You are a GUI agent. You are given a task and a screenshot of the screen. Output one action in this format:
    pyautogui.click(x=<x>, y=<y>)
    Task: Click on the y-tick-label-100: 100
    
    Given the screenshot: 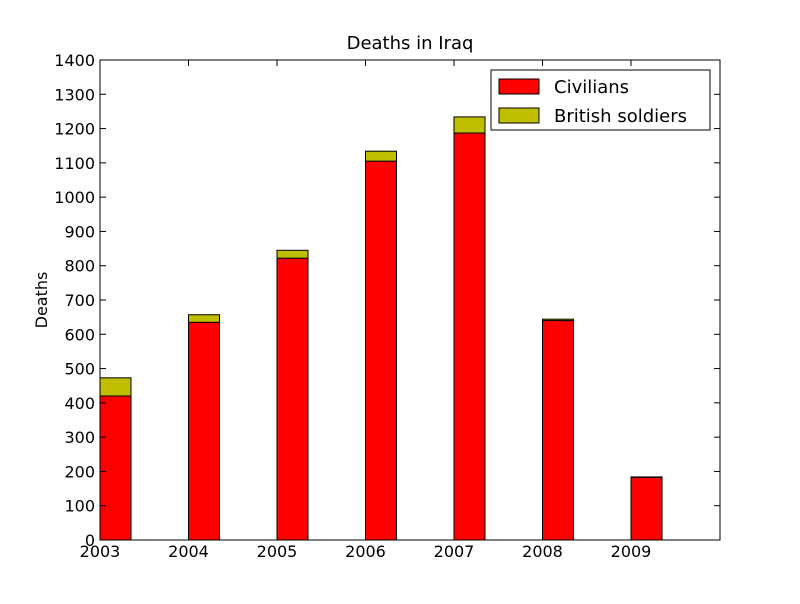 What is the action you would take?
    pyautogui.click(x=79, y=506)
    